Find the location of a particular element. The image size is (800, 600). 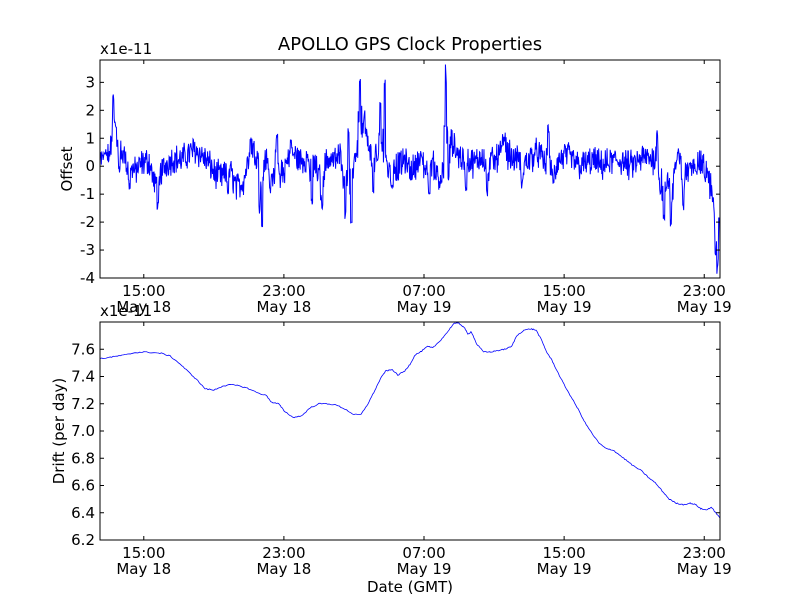

drift-ytick-label: 6.4 is located at coordinates (83, 513).